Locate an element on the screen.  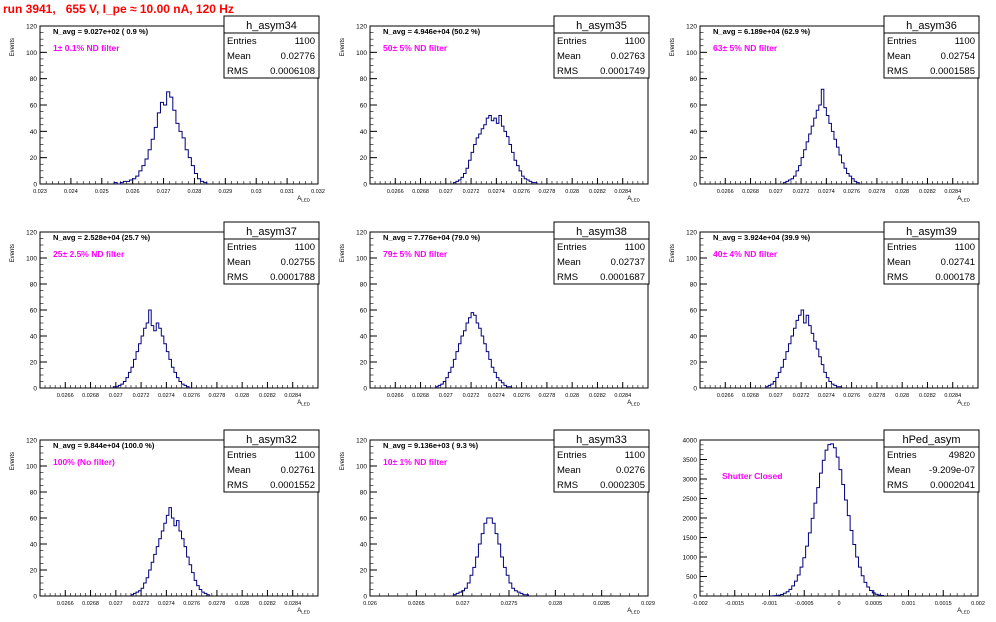
stat-mean-value: 0.02776 is located at coordinates (298, 56).